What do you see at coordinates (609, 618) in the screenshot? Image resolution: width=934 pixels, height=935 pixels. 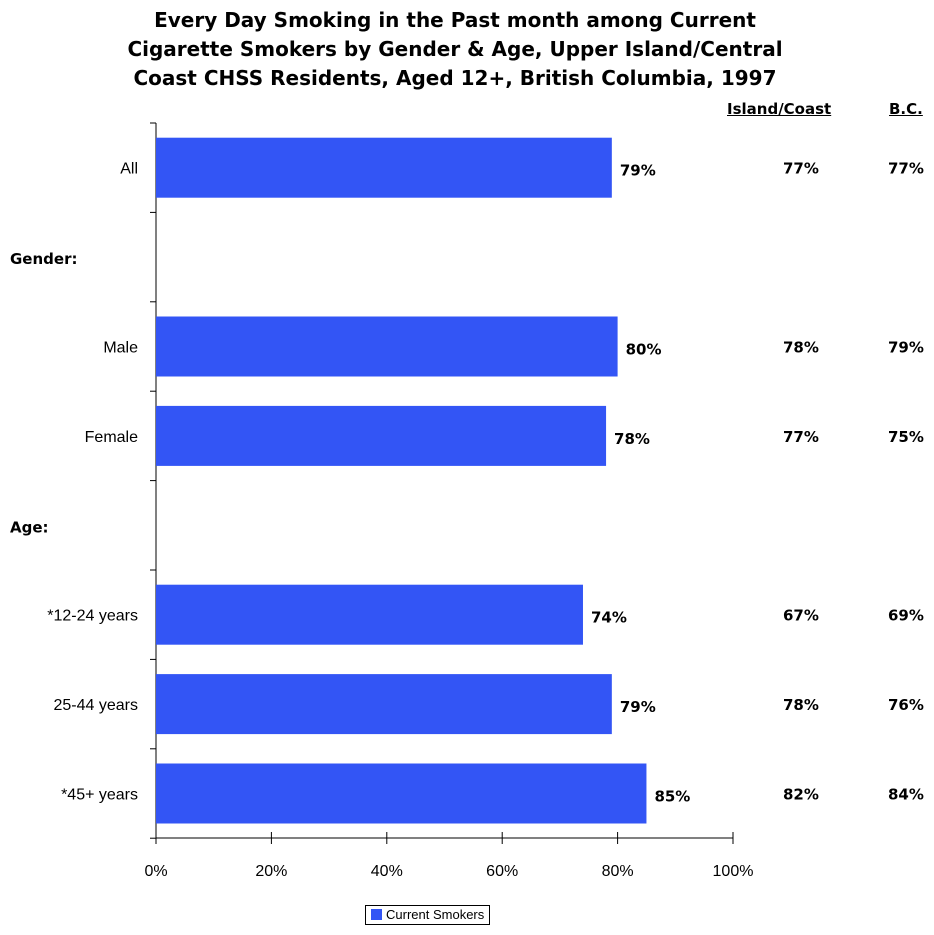 I see `bar-value-label: 74%` at bounding box center [609, 618].